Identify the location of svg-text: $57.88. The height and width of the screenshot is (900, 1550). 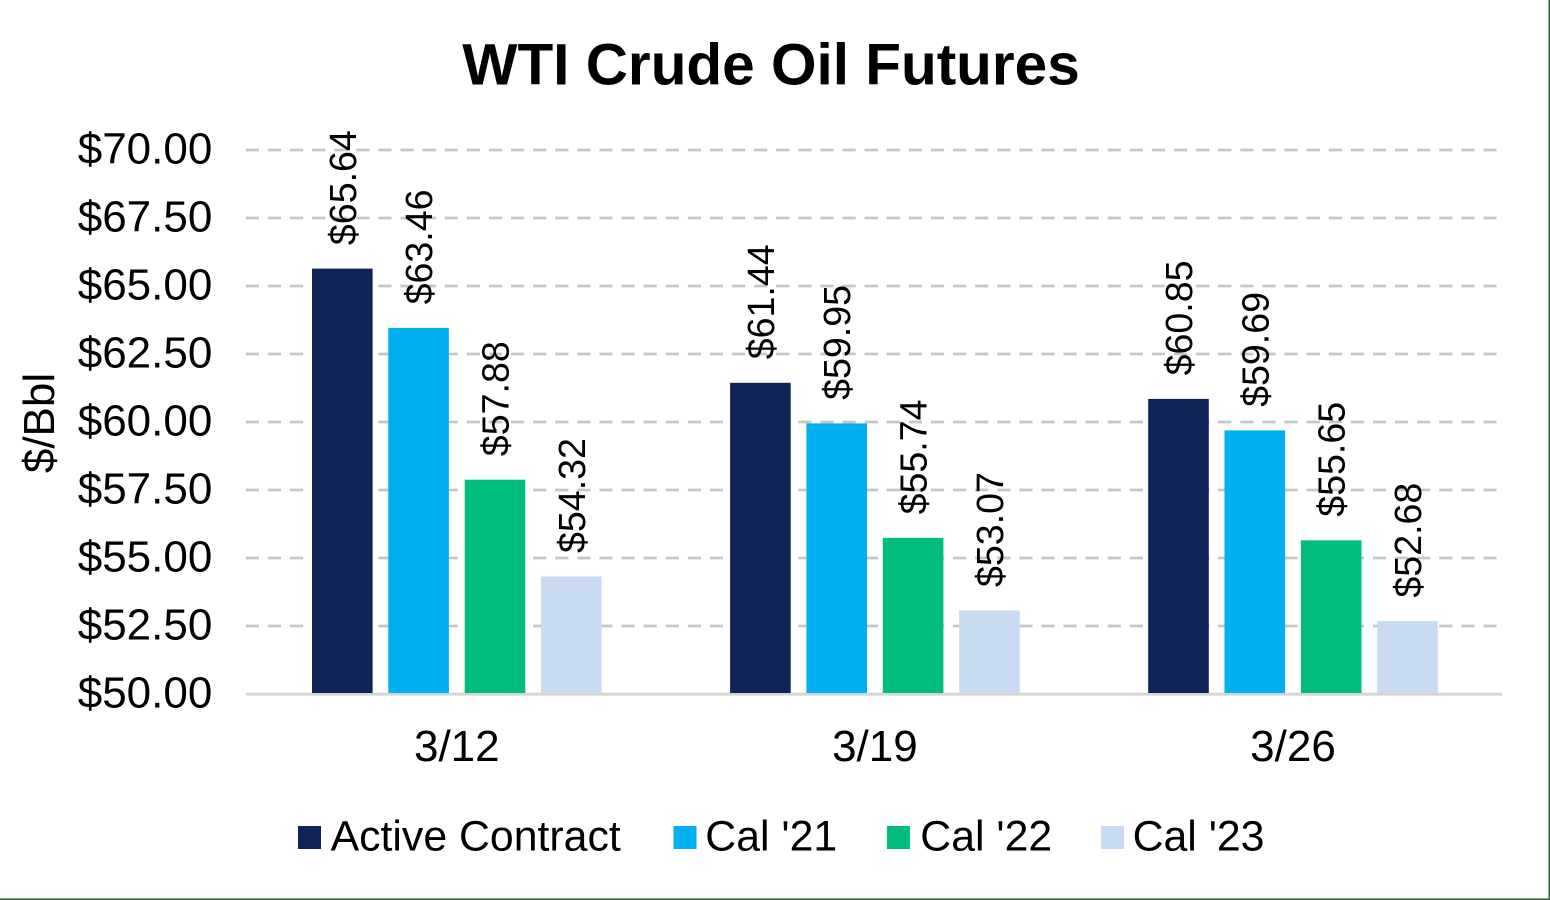
(496, 398).